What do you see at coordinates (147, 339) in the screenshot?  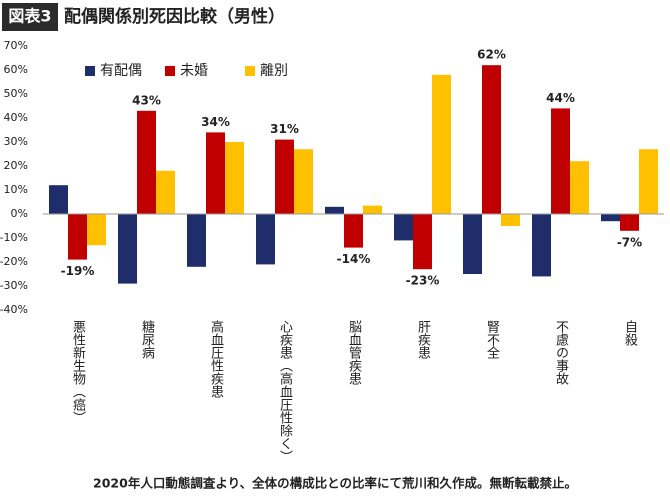 I see `x-tick-label: 糖尿病` at bounding box center [147, 339].